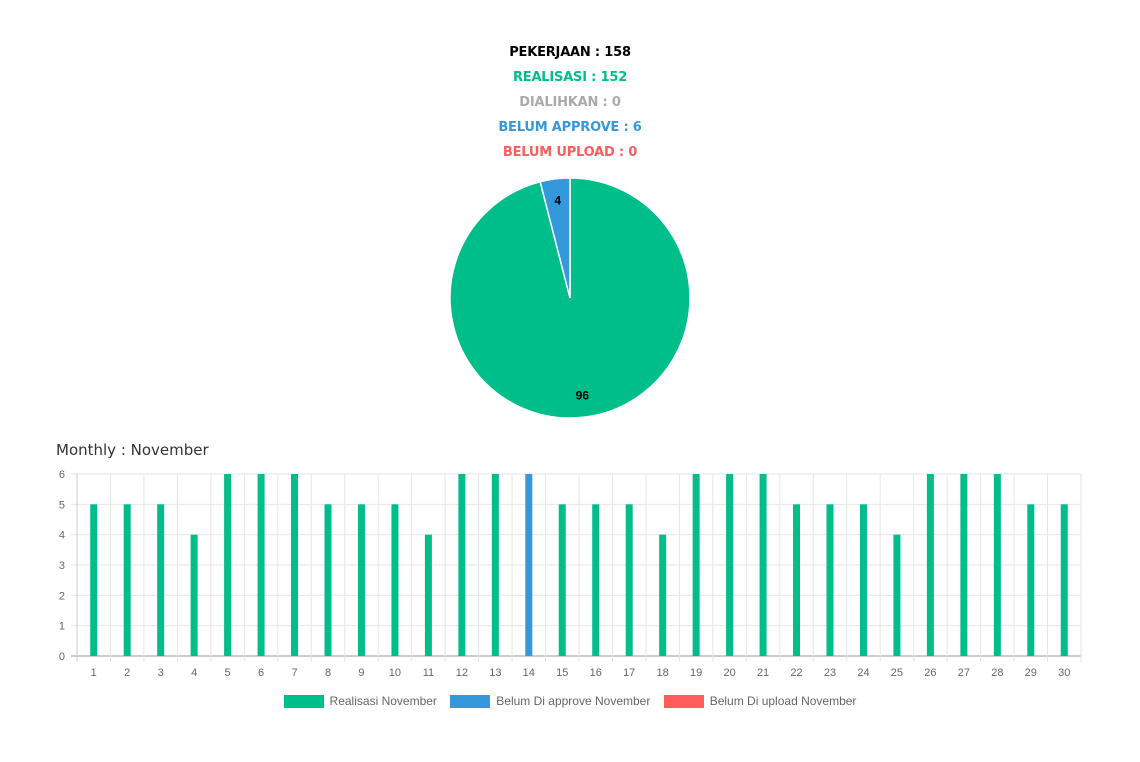 The height and width of the screenshot is (762, 1140). Describe the element at coordinates (570, 127) in the screenshot. I see `belum-approve-total: BELUM APPROVE : 6` at that location.